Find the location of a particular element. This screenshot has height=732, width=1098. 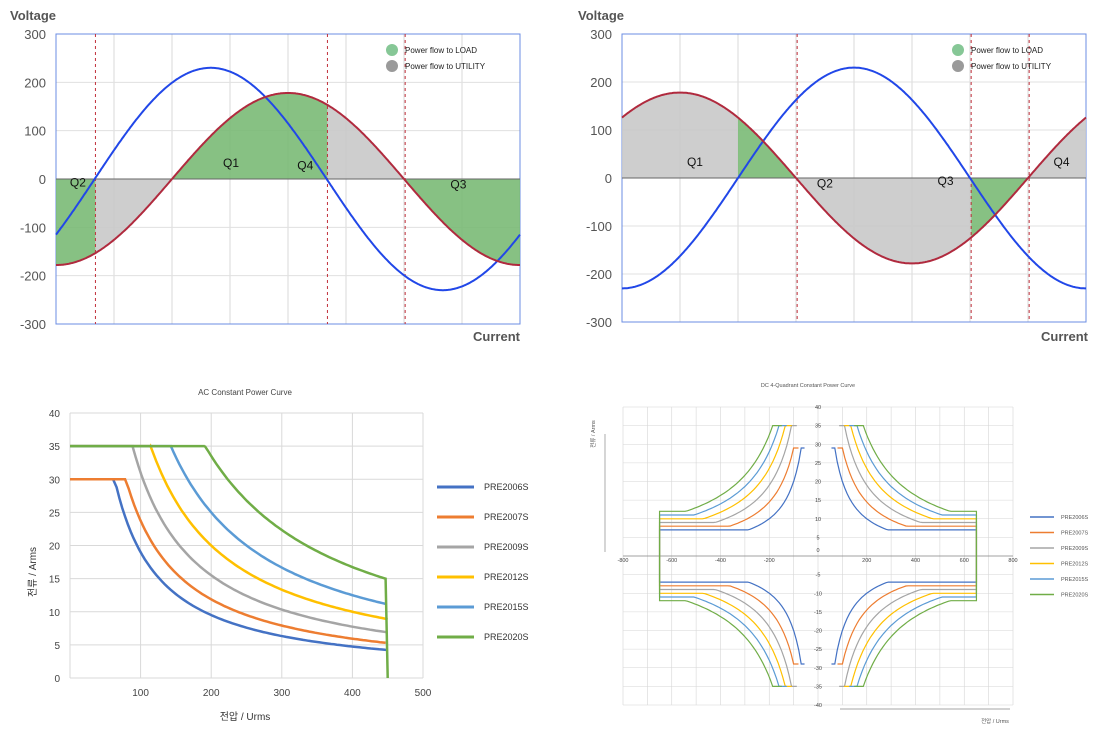

y-tick-label: 35 is located at coordinates (818, 427).